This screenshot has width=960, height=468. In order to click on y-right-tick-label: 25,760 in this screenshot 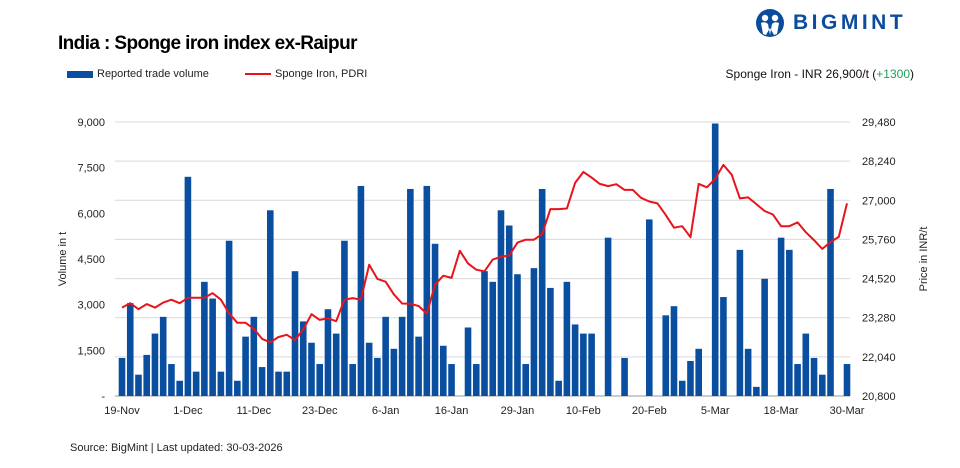, I will do `click(879, 240)`.